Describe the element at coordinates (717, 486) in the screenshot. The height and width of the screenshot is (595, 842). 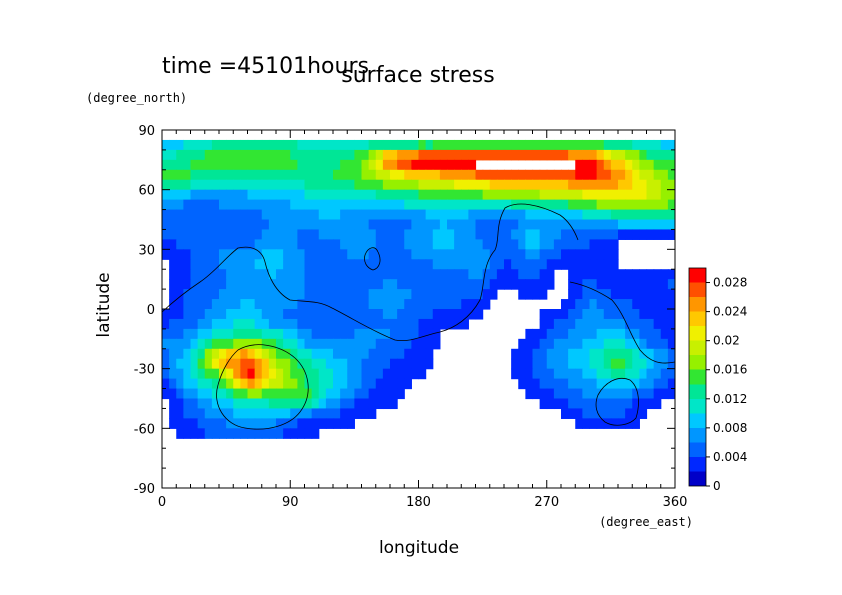
I see `colorbar-tick-label: 0` at that location.